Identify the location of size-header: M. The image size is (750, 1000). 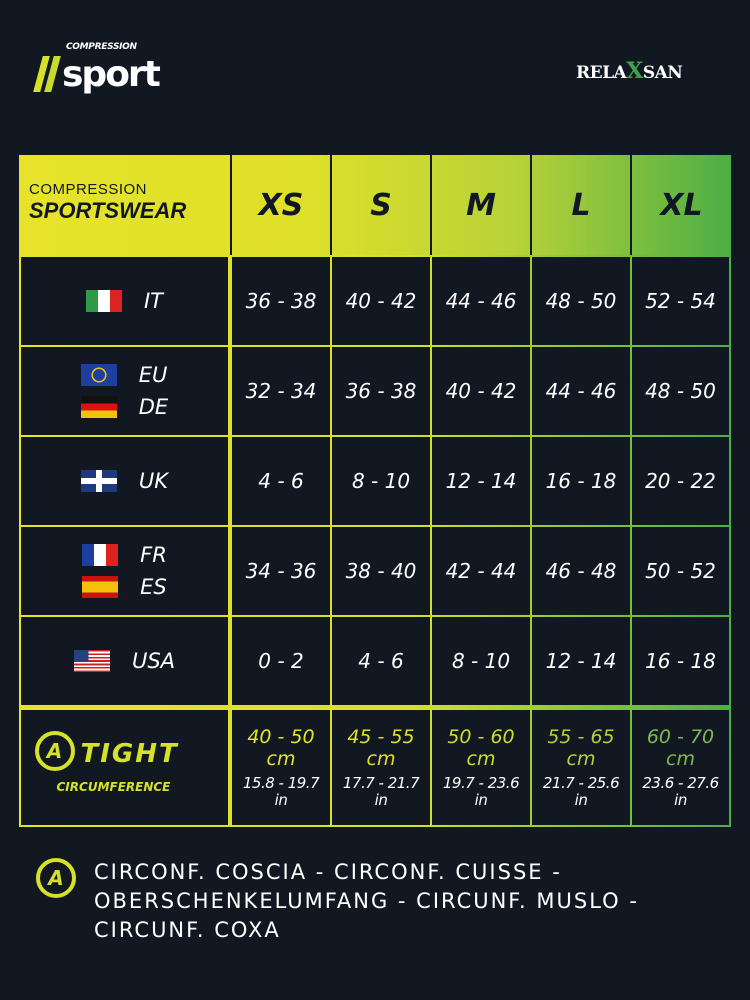
(480, 205).